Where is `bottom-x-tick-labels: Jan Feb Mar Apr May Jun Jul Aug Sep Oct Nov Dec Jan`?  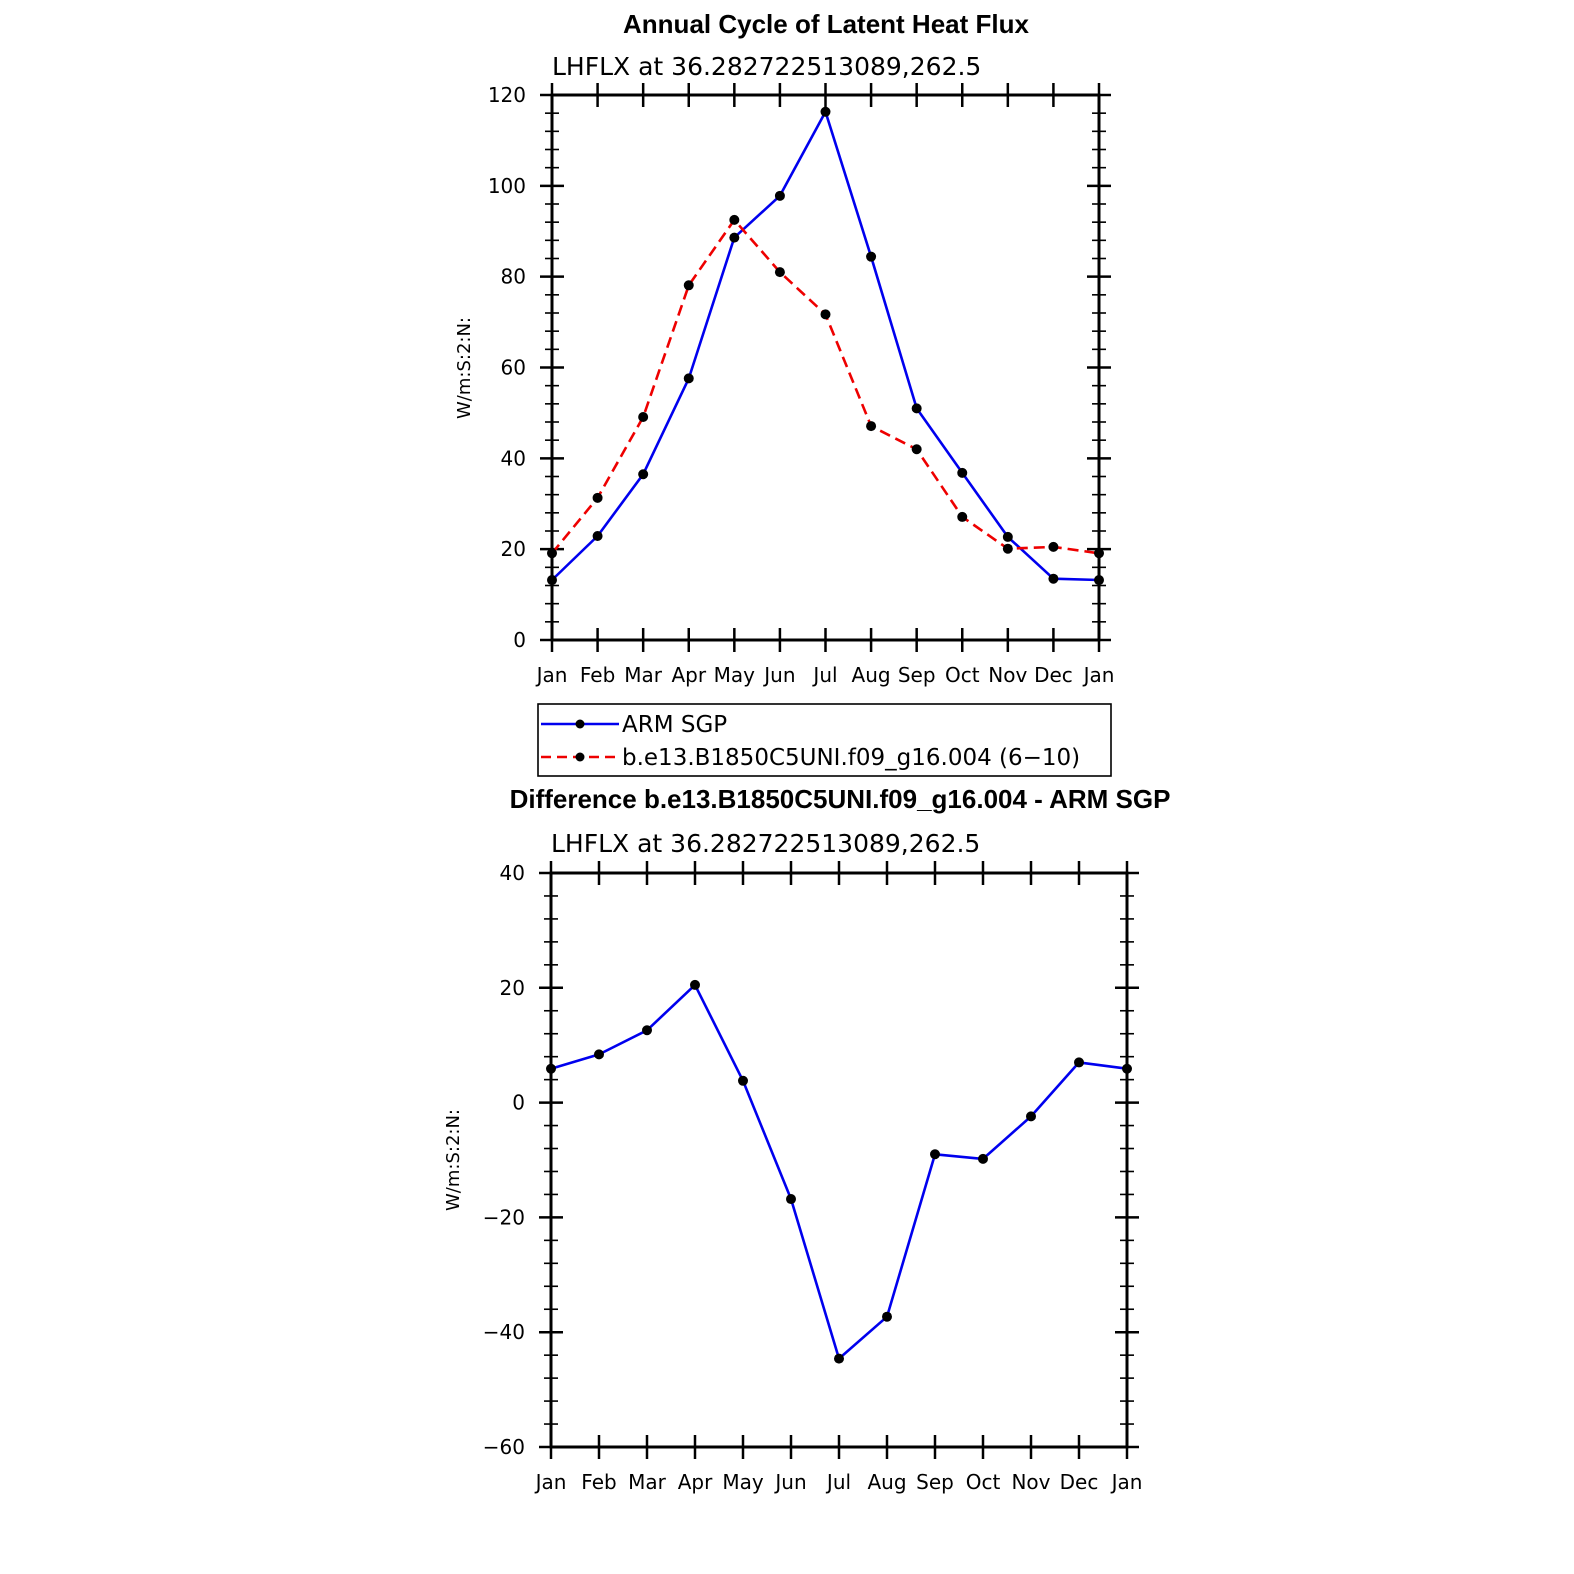 bottom-x-tick-labels: Jan Feb Mar Apr May Jun Jul Aug Sep Oct Nov Dec Jan is located at coordinates (838, 1482).